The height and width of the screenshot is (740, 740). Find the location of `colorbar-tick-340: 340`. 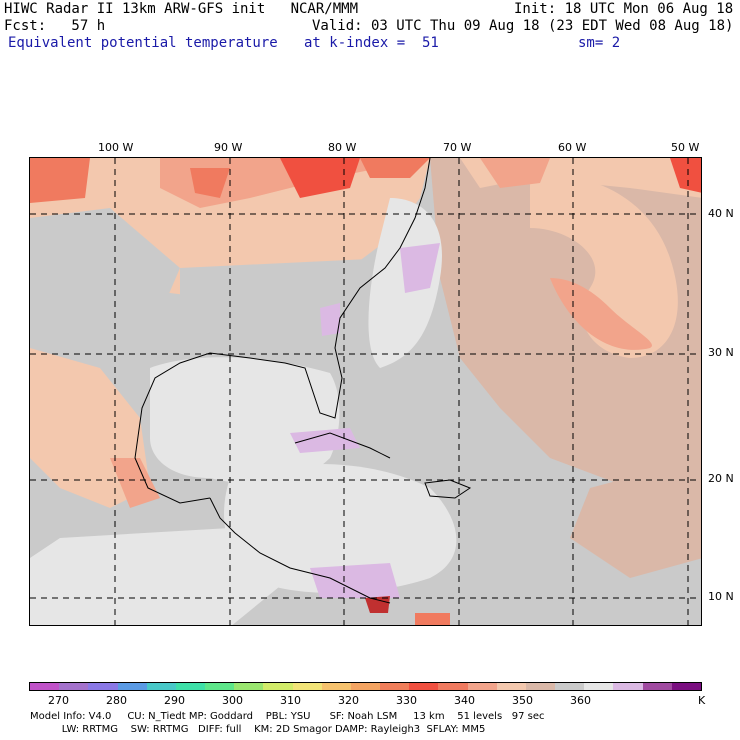

colorbar-tick-340: 340 is located at coordinates (464, 700).